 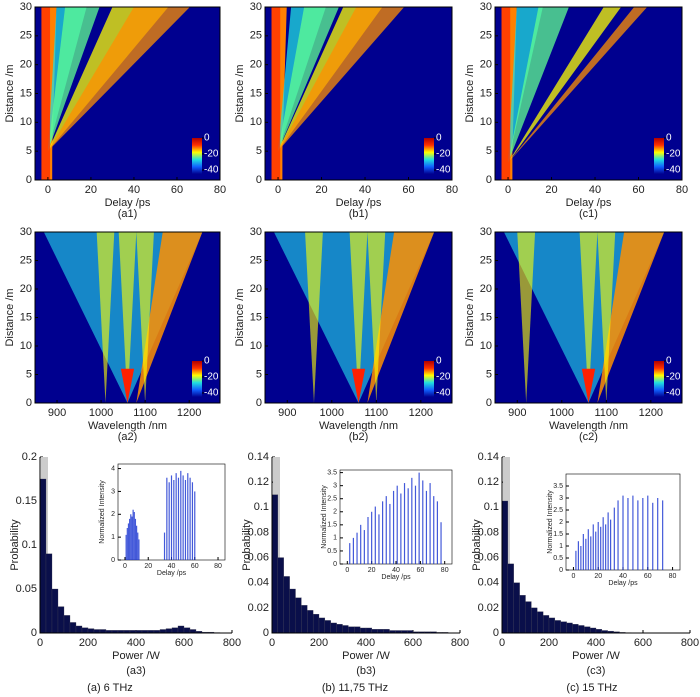 What do you see at coordinates (26, 589) in the screenshot?
I see `y-tick-label: 0.05` at bounding box center [26, 589].